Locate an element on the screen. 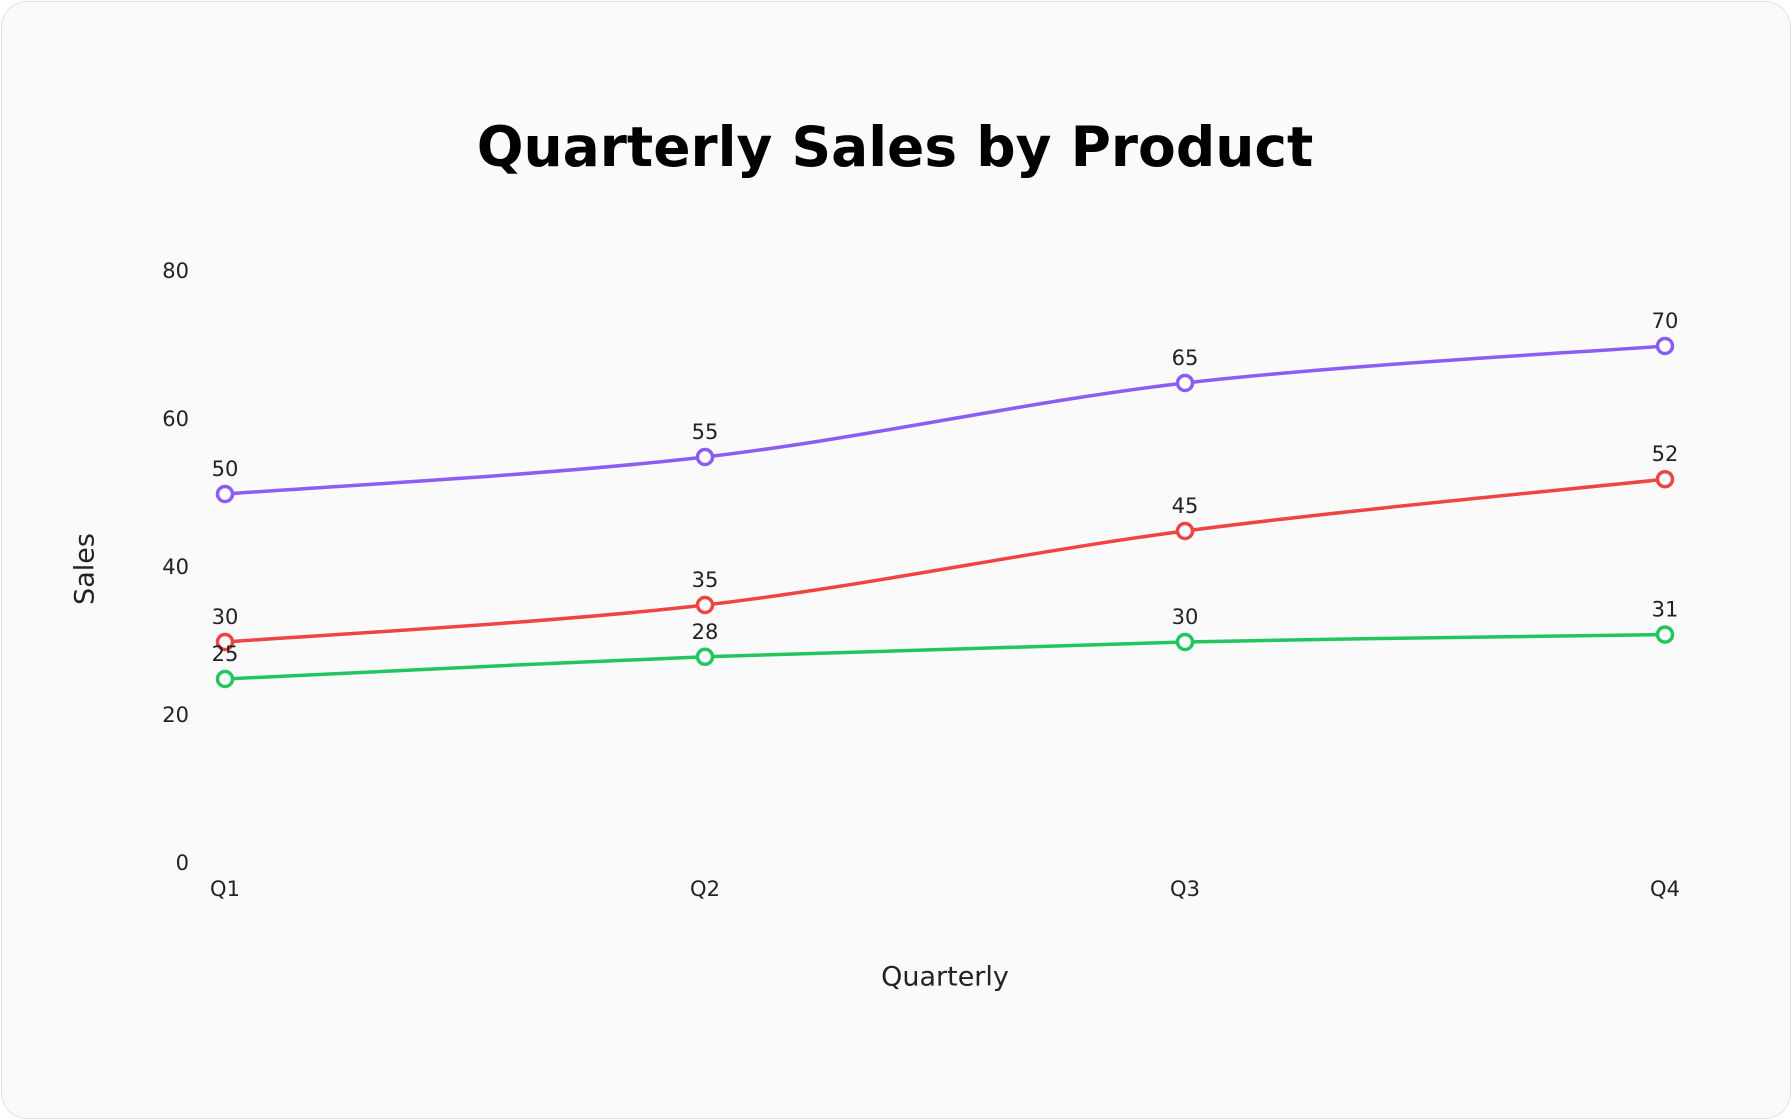  value-label: 55 is located at coordinates (705, 432).